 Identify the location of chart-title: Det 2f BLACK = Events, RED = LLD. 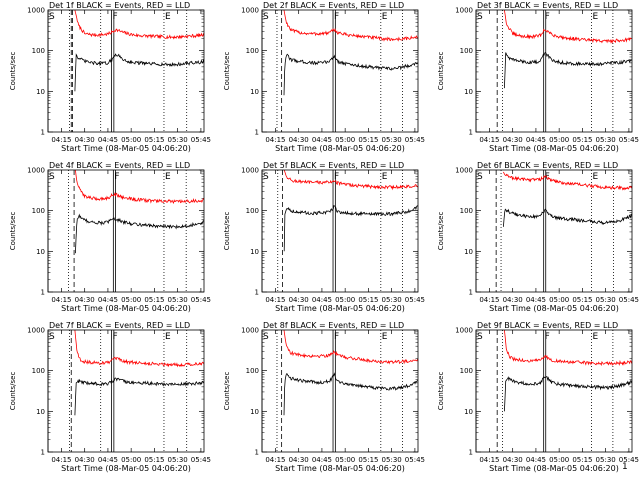
(333, 5).